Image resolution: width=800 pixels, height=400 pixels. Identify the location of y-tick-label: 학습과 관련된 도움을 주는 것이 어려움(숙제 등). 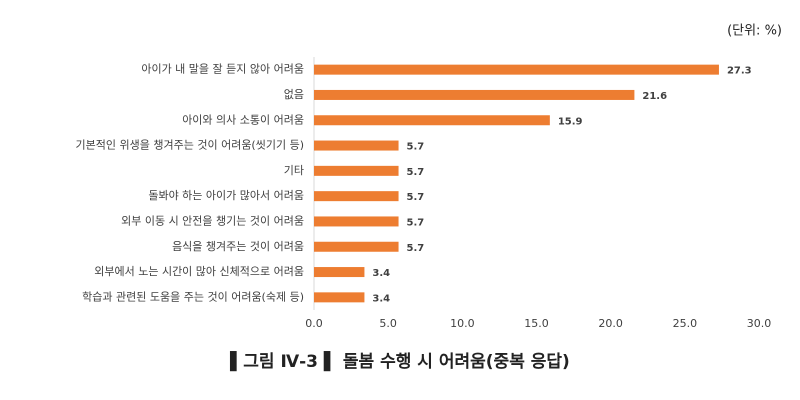
(193, 296).